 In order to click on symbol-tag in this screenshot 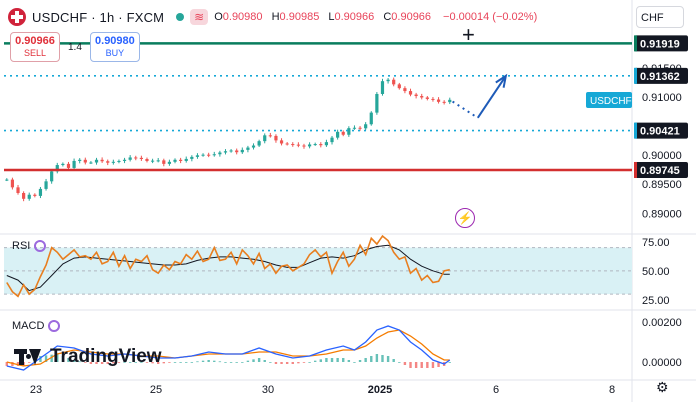, I will do `click(609, 100)`.